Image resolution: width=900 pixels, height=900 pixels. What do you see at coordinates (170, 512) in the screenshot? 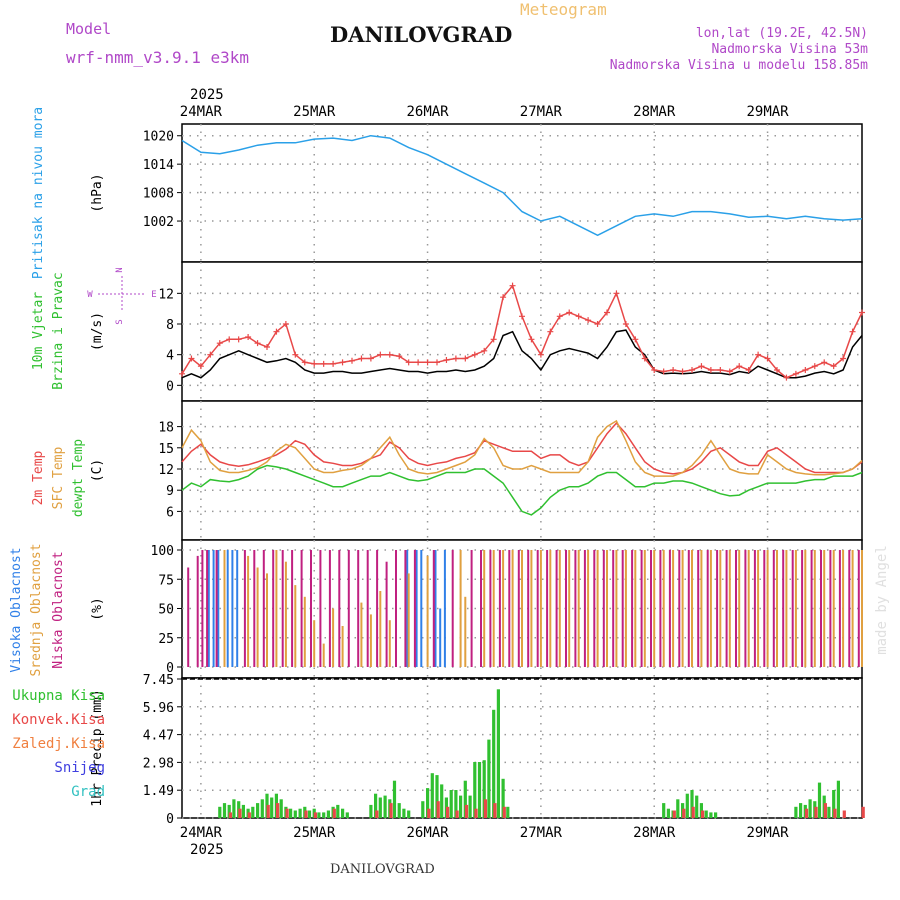
I see `y-tick-label: 6` at bounding box center [170, 512].